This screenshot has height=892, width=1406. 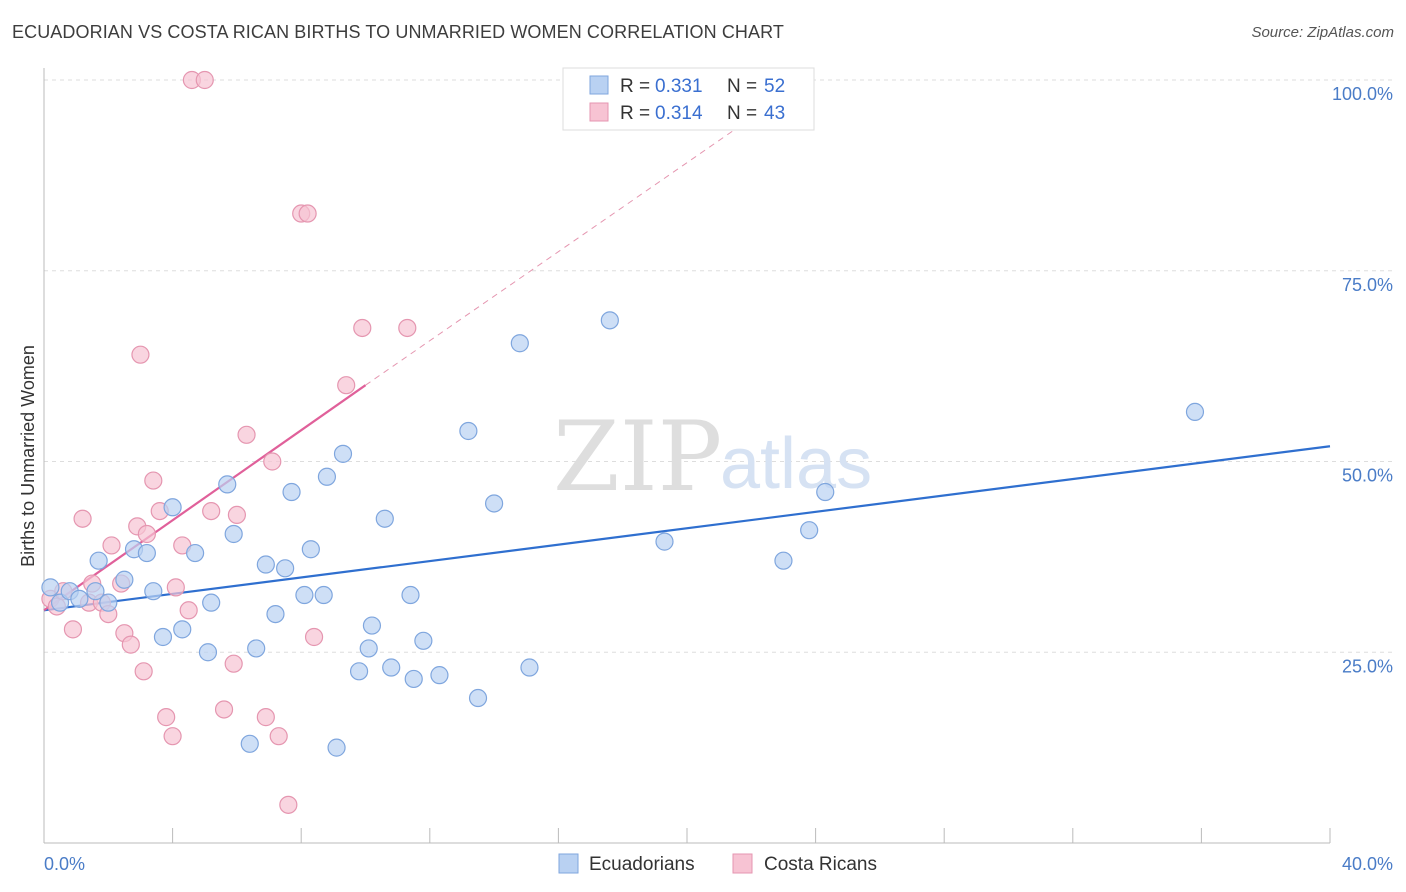 What do you see at coordinates (679, 86) in the screenshot?
I see `legend-r-value-1: 0.331` at bounding box center [679, 86].